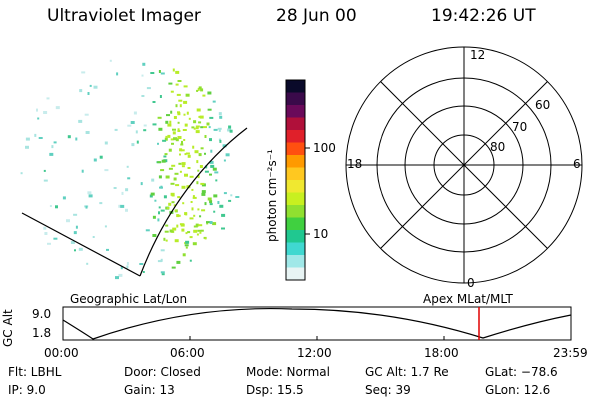 This screenshot has height=400, width=600. What do you see at coordinates (498, 147) in the screenshot?
I see `mlat-label-80: 80` at bounding box center [498, 147].